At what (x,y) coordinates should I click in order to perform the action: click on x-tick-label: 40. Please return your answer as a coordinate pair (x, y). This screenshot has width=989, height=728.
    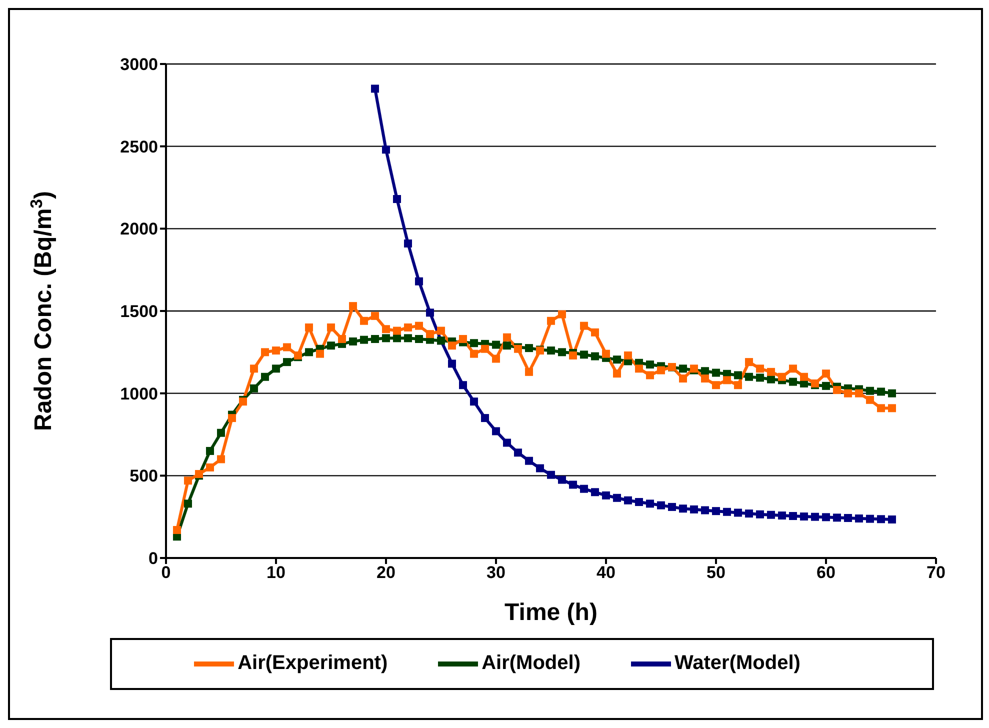
    Looking at the image, I should click on (606, 572).